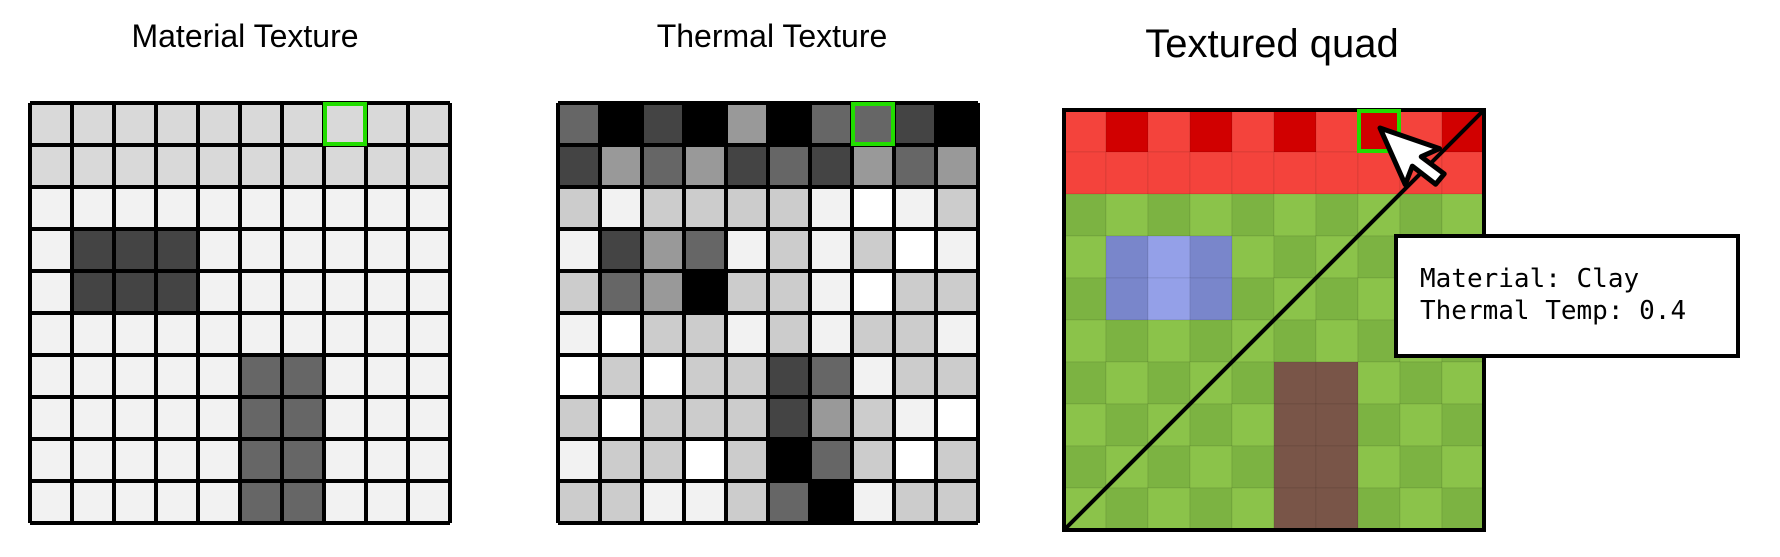 This screenshot has width=1780, height=557. What do you see at coordinates (1412, 156) in the screenshot?
I see `mouse-pointer-icon` at bounding box center [1412, 156].